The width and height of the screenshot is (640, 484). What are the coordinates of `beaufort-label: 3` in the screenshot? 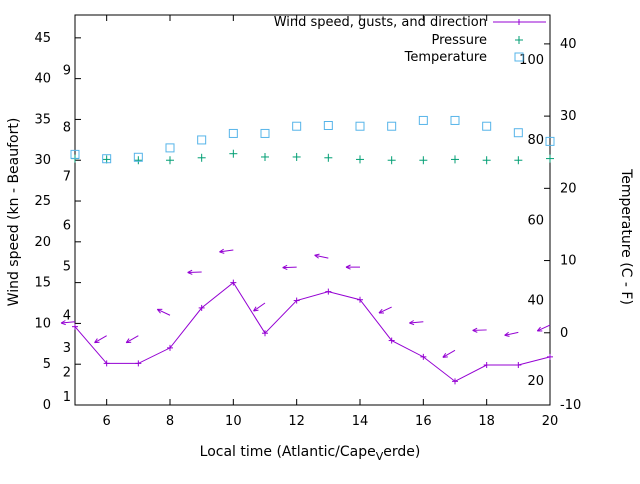 It's located at (67, 348).